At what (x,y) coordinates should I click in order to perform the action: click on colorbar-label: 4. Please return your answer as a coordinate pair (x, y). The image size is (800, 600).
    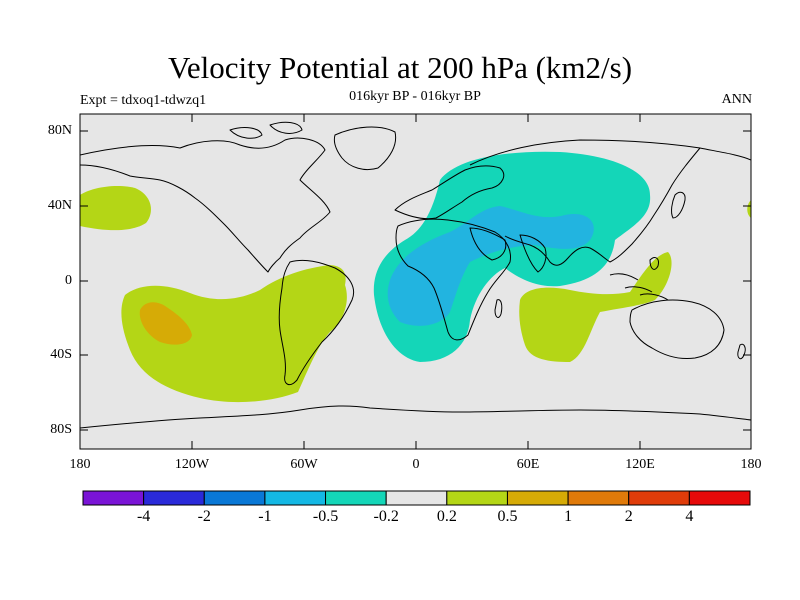
    Looking at the image, I should click on (689, 516).